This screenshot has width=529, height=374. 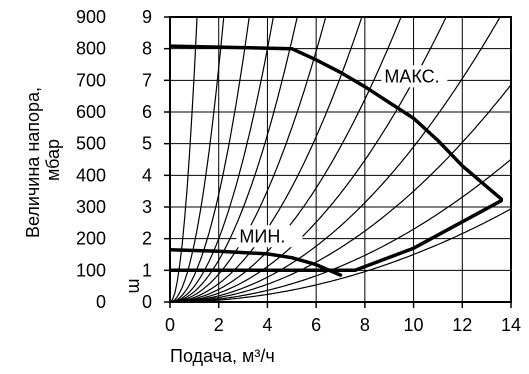 I want to click on y-tick-label-3: 300, so click(x=91, y=207).